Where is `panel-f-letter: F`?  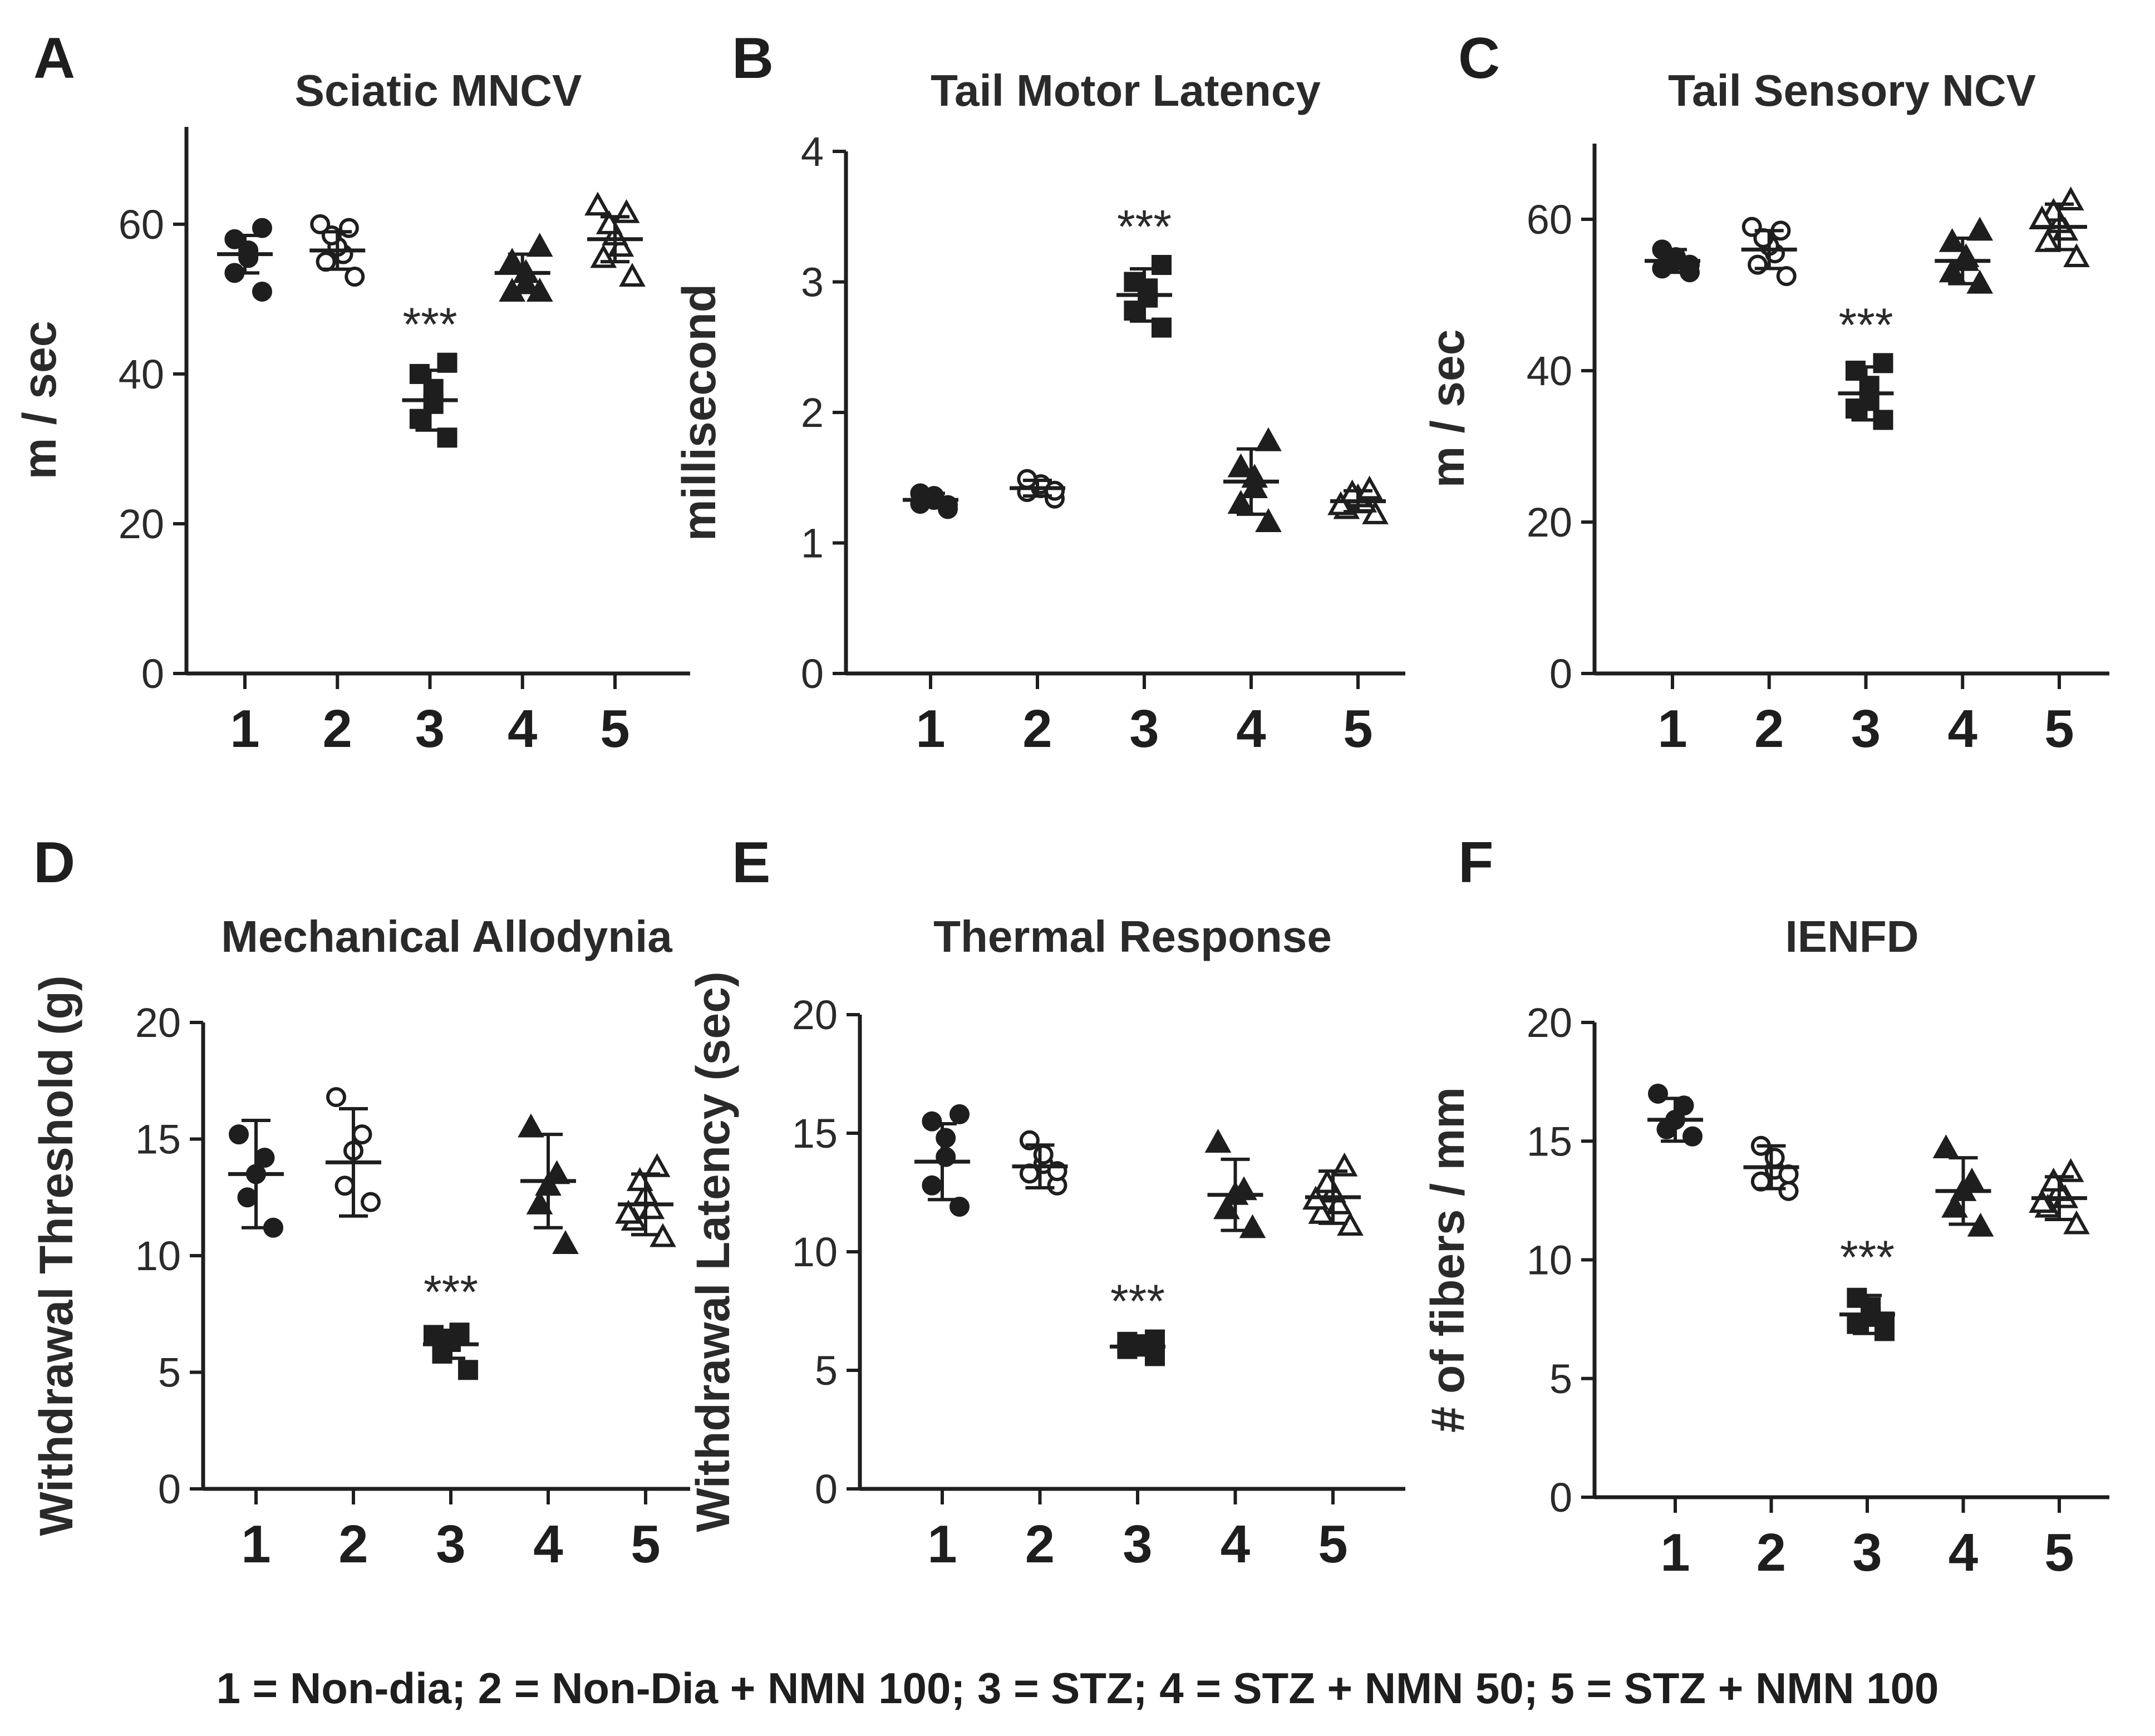 panel-f-letter: F is located at coordinates (1476, 862).